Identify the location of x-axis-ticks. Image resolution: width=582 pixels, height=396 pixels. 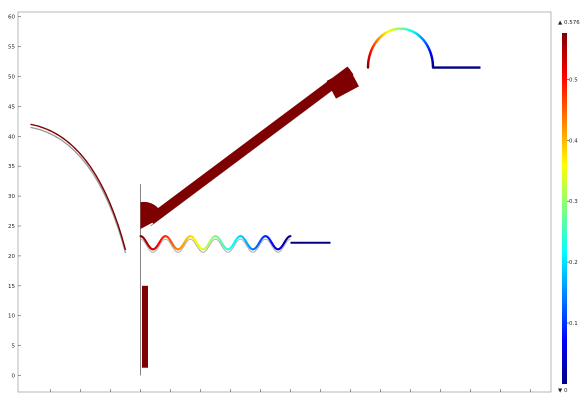
(290, 390).